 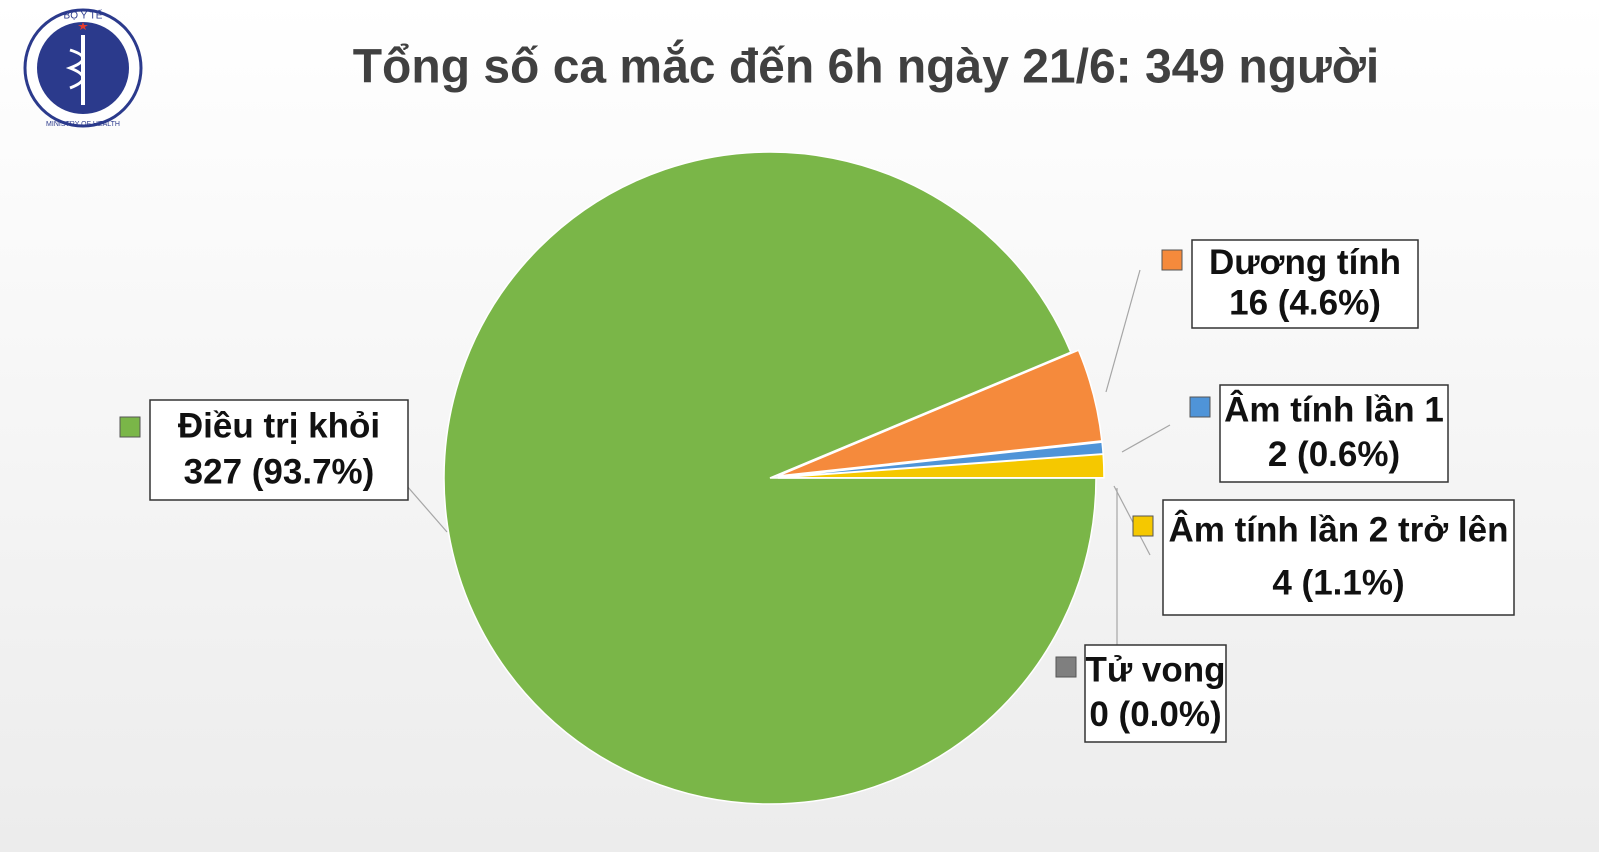 What do you see at coordinates (1305, 302) in the screenshot?
I see `label-value: 16 (4.6%)` at bounding box center [1305, 302].